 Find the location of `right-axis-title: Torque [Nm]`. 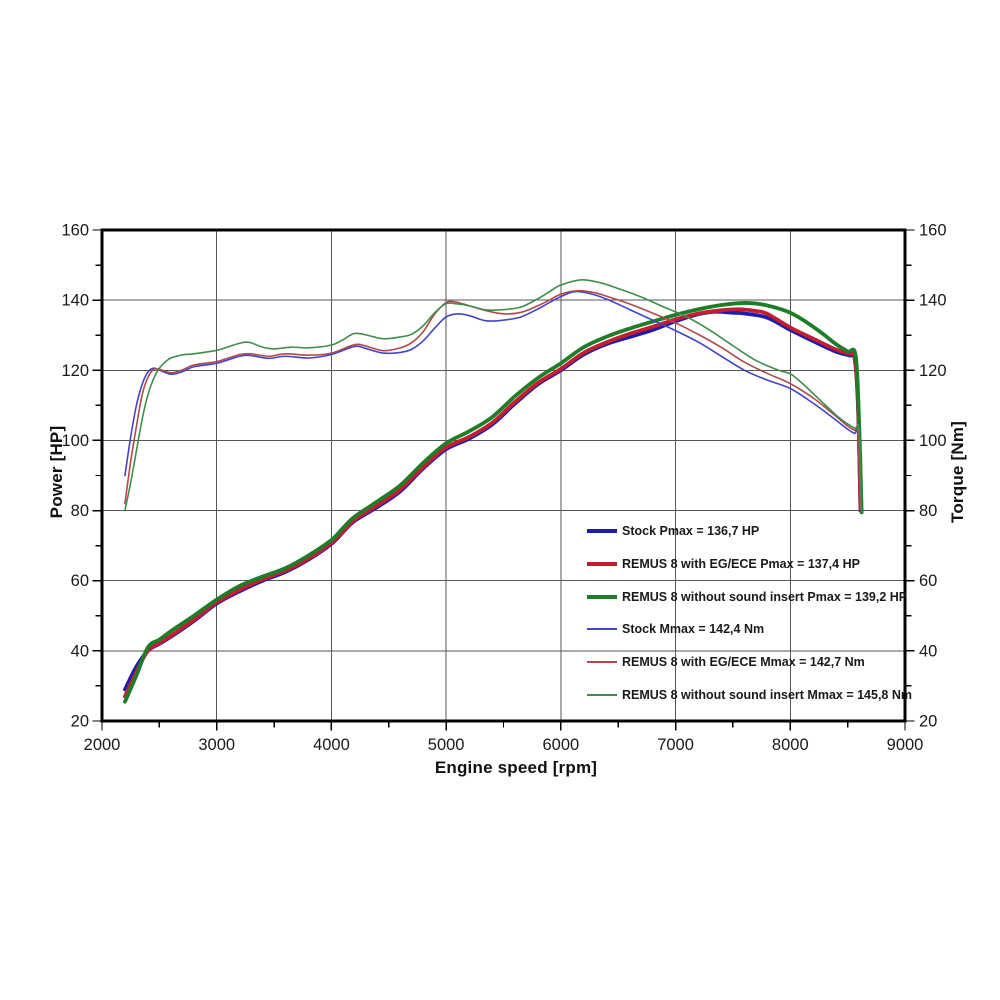

right-axis-title: Torque [Nm] is located at coordinates (957, 472).